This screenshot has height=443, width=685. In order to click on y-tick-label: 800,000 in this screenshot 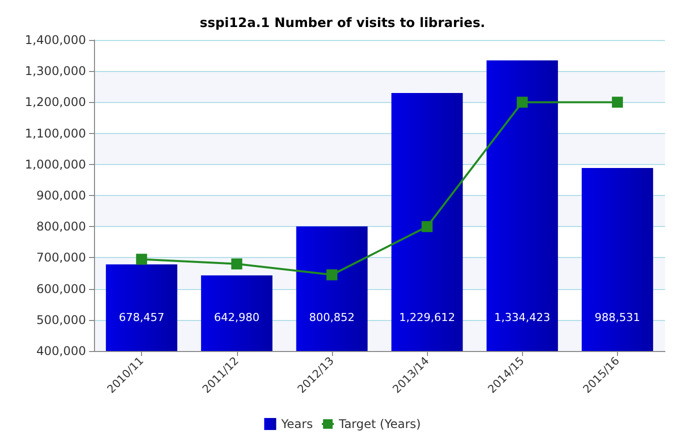, I will do `click(61, 227)`.